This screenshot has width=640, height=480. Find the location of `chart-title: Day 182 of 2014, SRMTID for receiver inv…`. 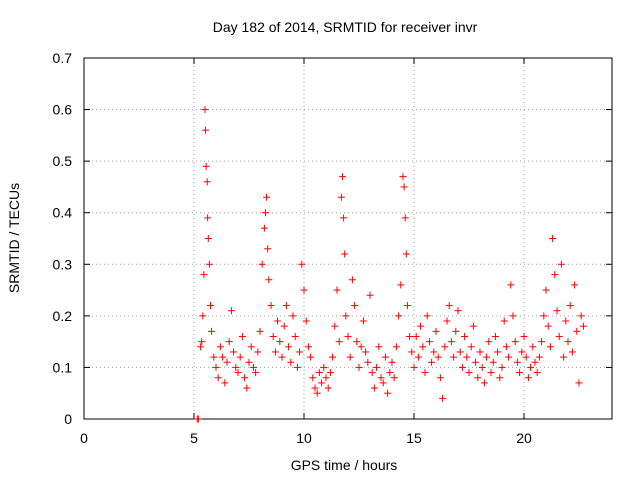

chart-title: Day 182 of 2014, SRMTID for receiver inv… is located at coordinates (345, 27).